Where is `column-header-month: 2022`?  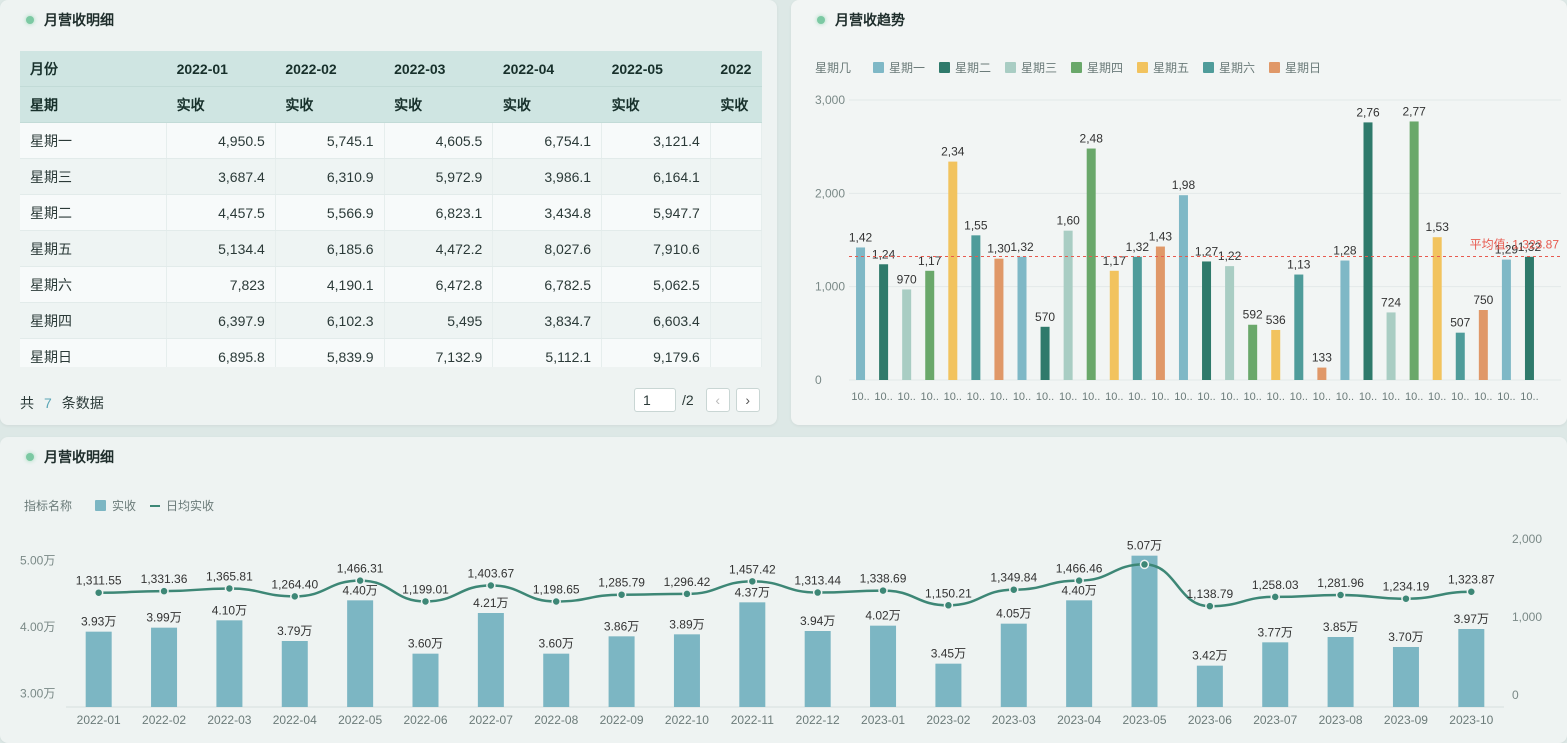
column-header-month: 2022 is located at coordinates (736, 69).